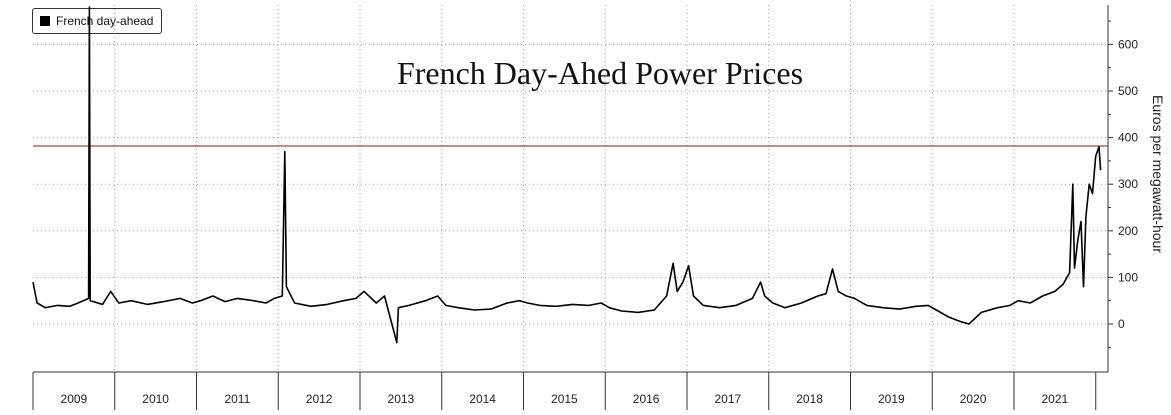  I want to click on x-tick-label: 2018, so click(809, 399).